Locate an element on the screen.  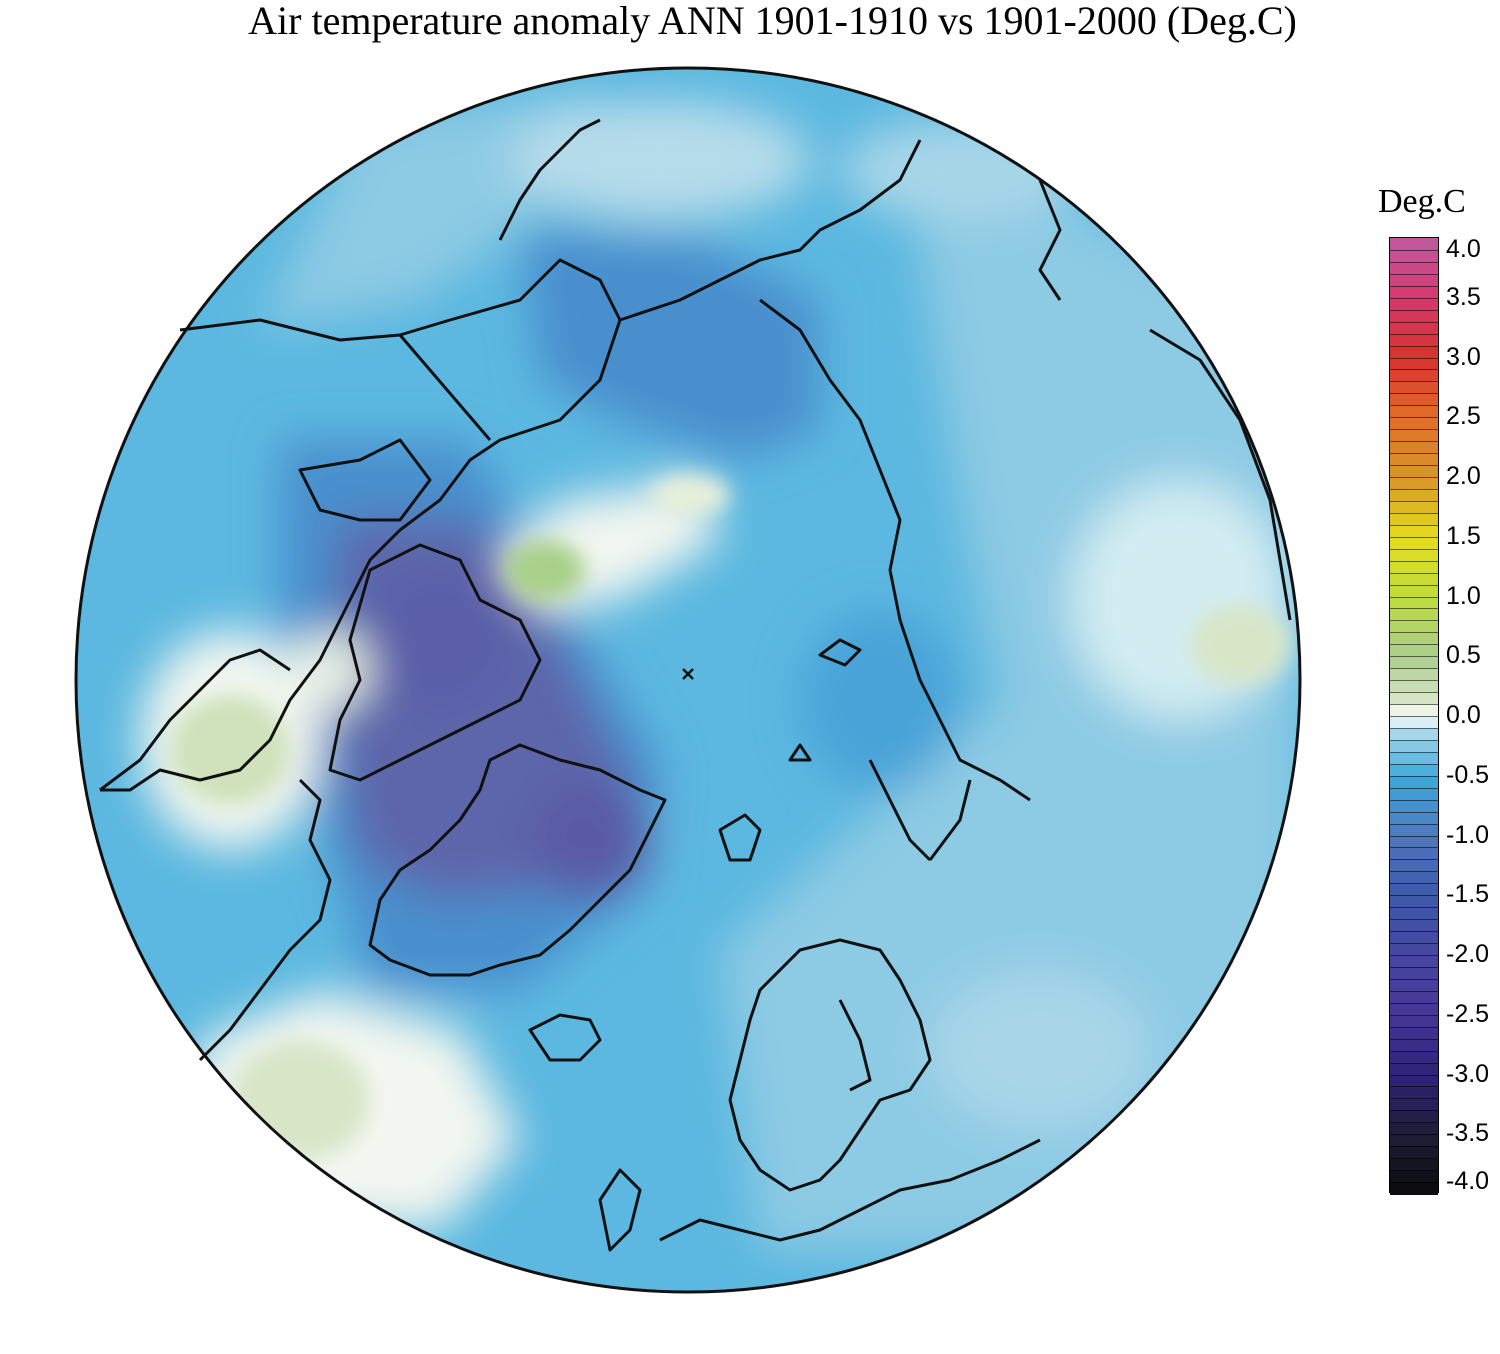
colorbar-tick-label: 4.0 is located at coordinates (1463, 249).